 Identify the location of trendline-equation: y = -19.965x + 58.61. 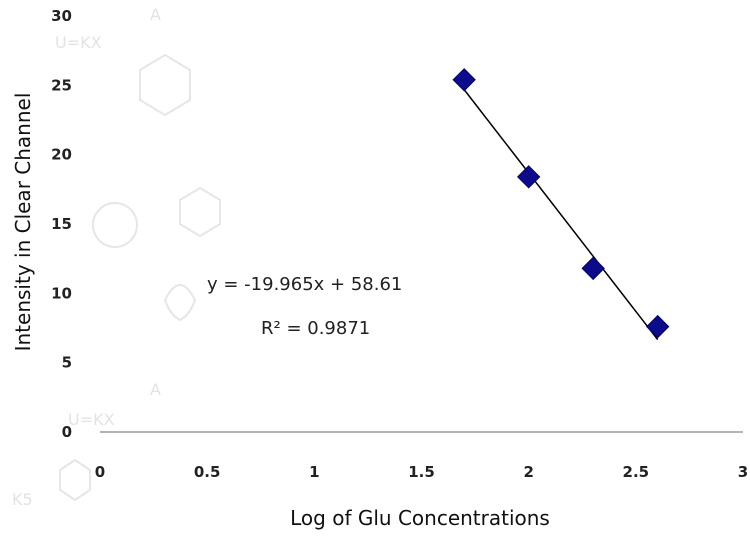
(304, 284).